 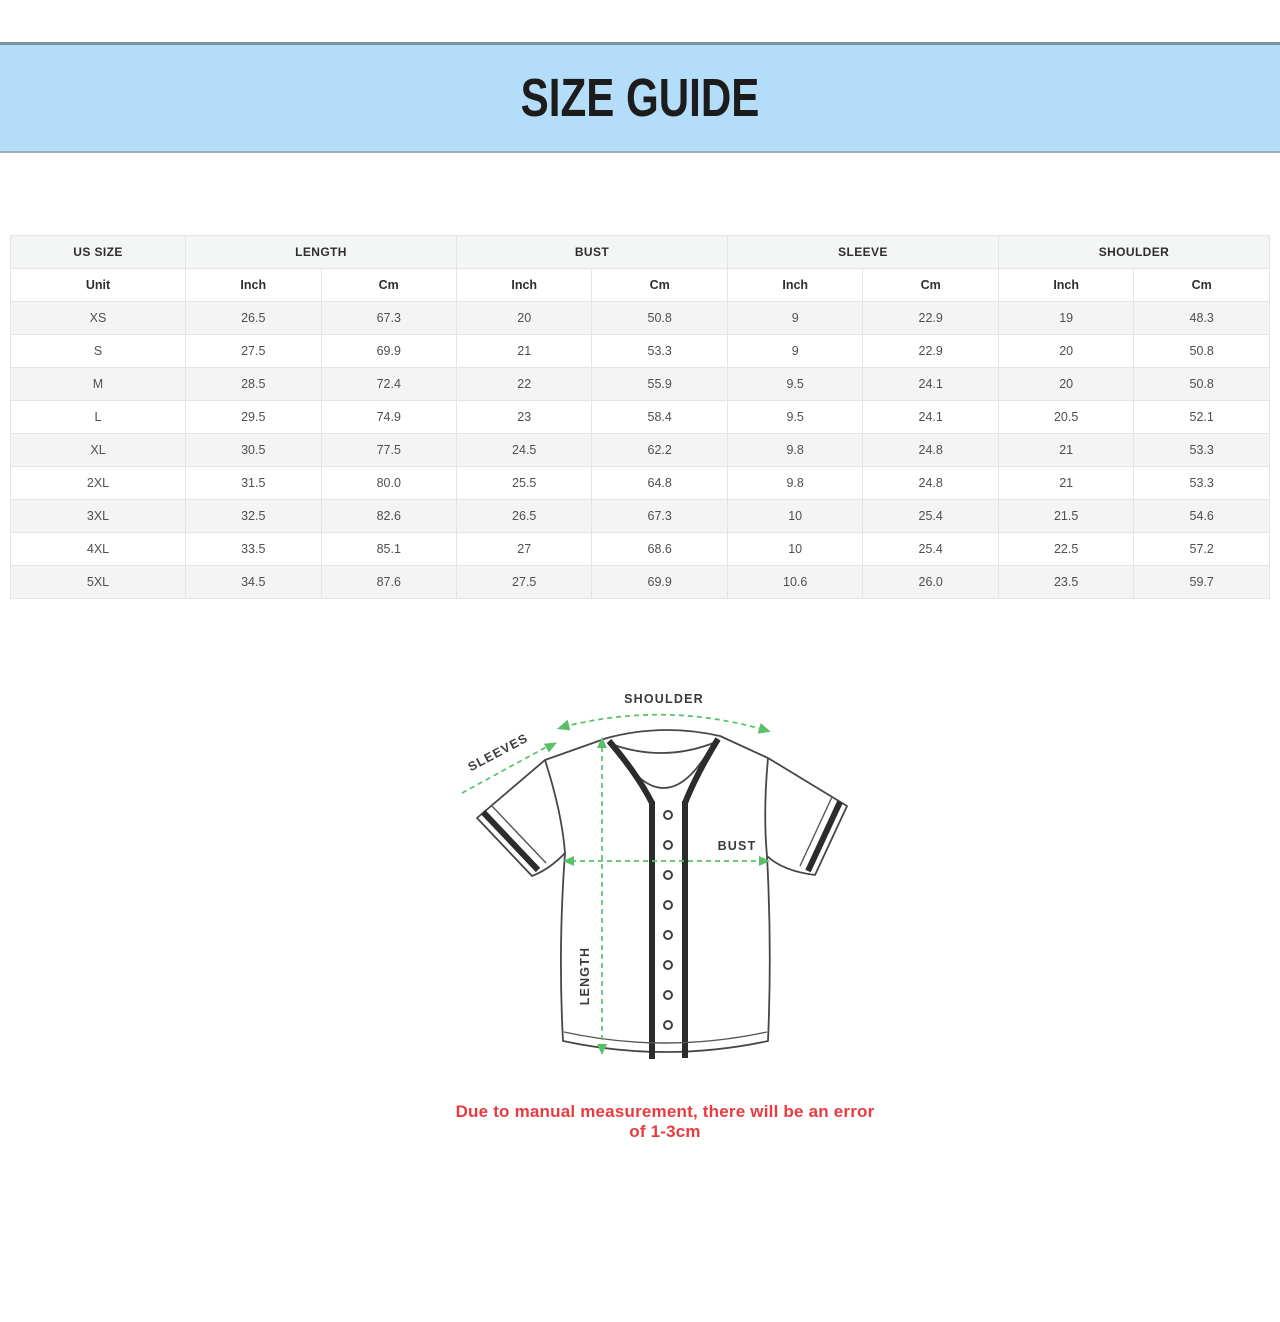 I want to click on measurement-cell: 85.1, so click(x=388, y=549).